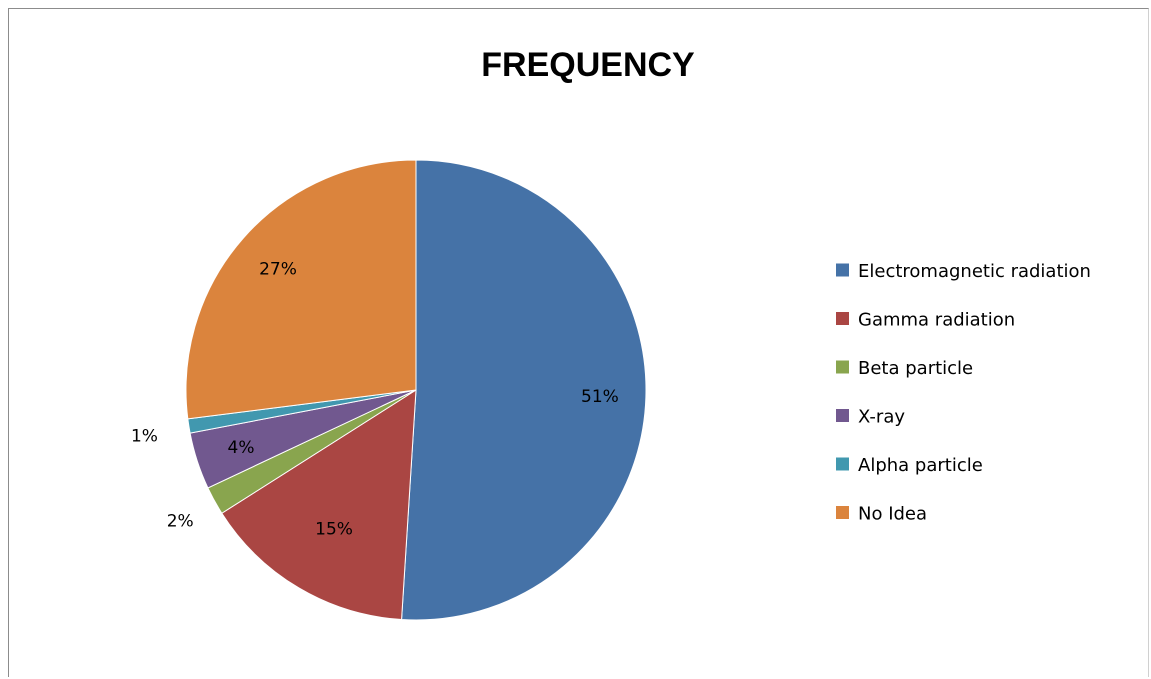 The height and width of the screenshot is (679, 1151). What do you see at coordinates (842, 318) in the screenshot?
I see `legend-swatch-gamma-radiation` at bounding box center [842, 318].